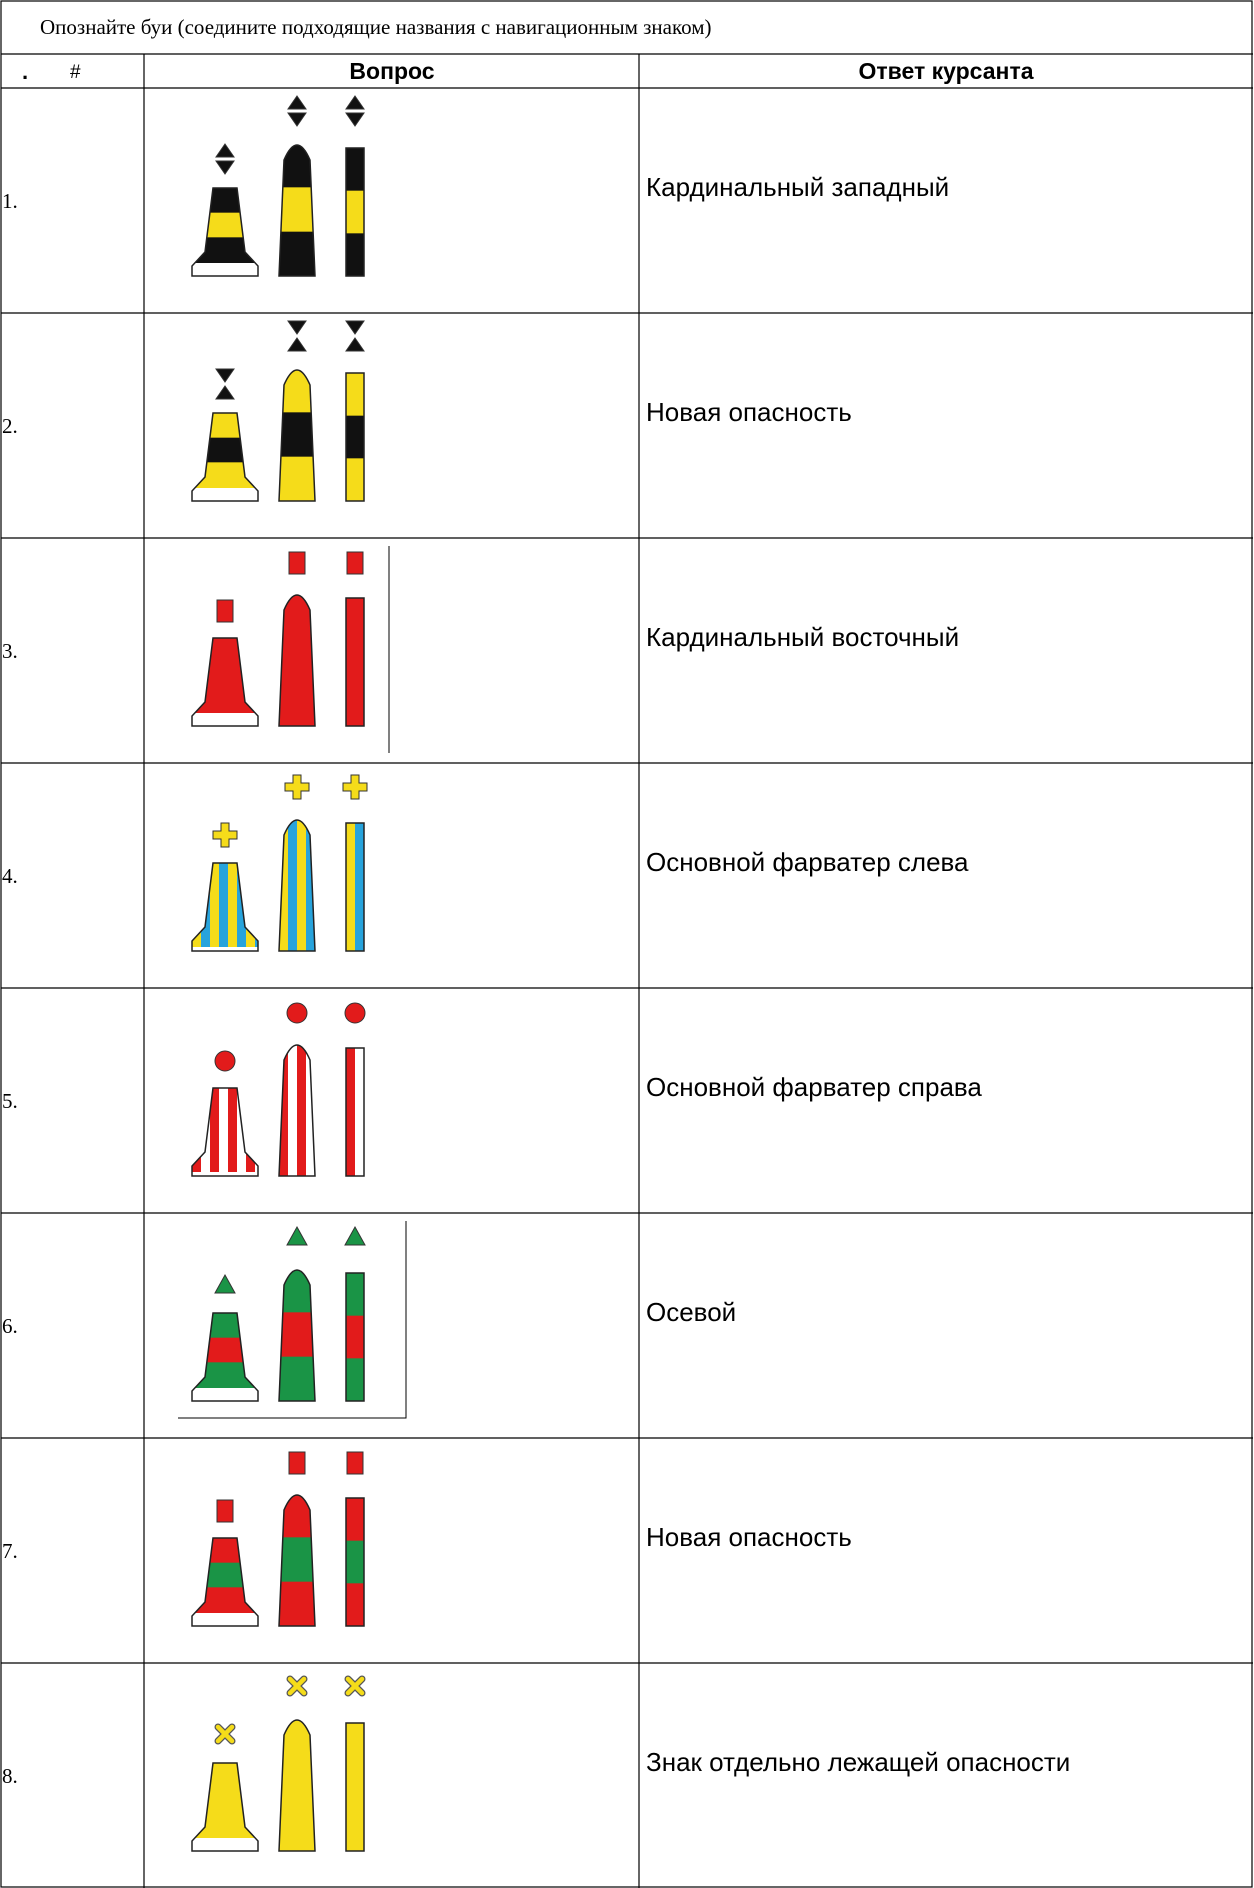 This screenshot has height=1888, width=1254. Describe the element at coordinates (802, 637) in the screenshot. I see `row-answer: Кардинальный восточный` at that location.